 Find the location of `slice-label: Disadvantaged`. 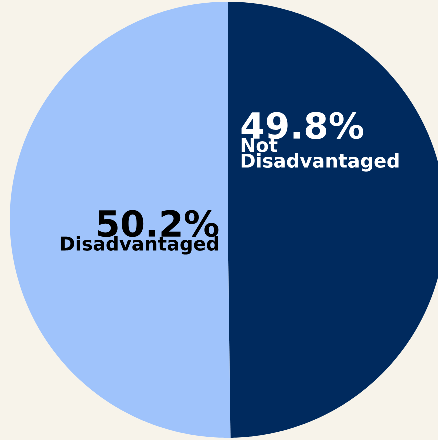

slice-label: Disadvantaged is located at coordinates (139, 245).